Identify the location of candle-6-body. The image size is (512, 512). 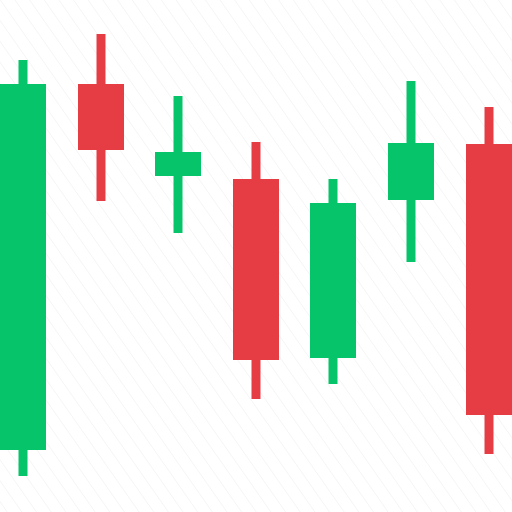
(411, 171).